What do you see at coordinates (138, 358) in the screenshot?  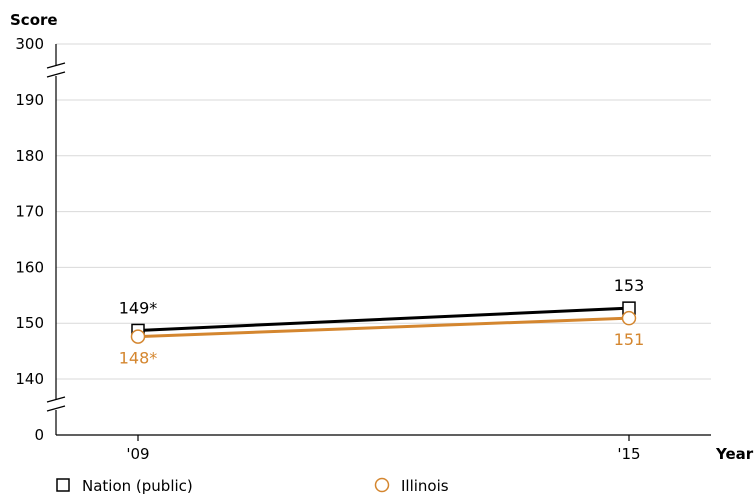 I see `data-label: 148*` at bounding box center [138, 358].